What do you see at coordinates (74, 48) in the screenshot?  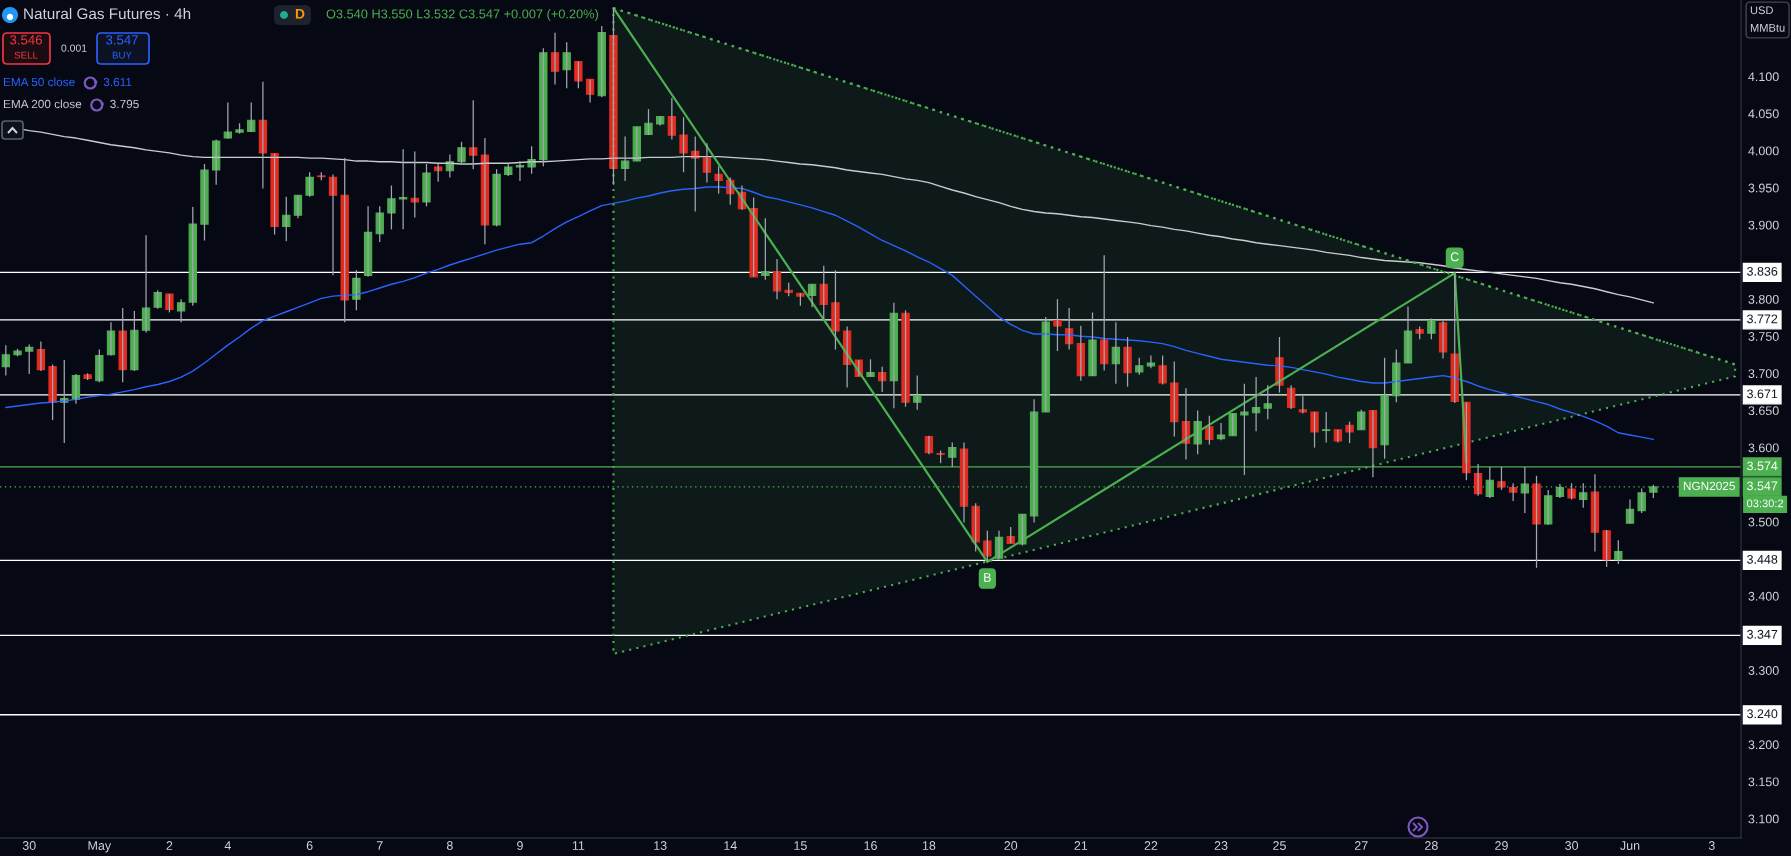 I see `annotation: 0.001` at bounding box center [74, 48].